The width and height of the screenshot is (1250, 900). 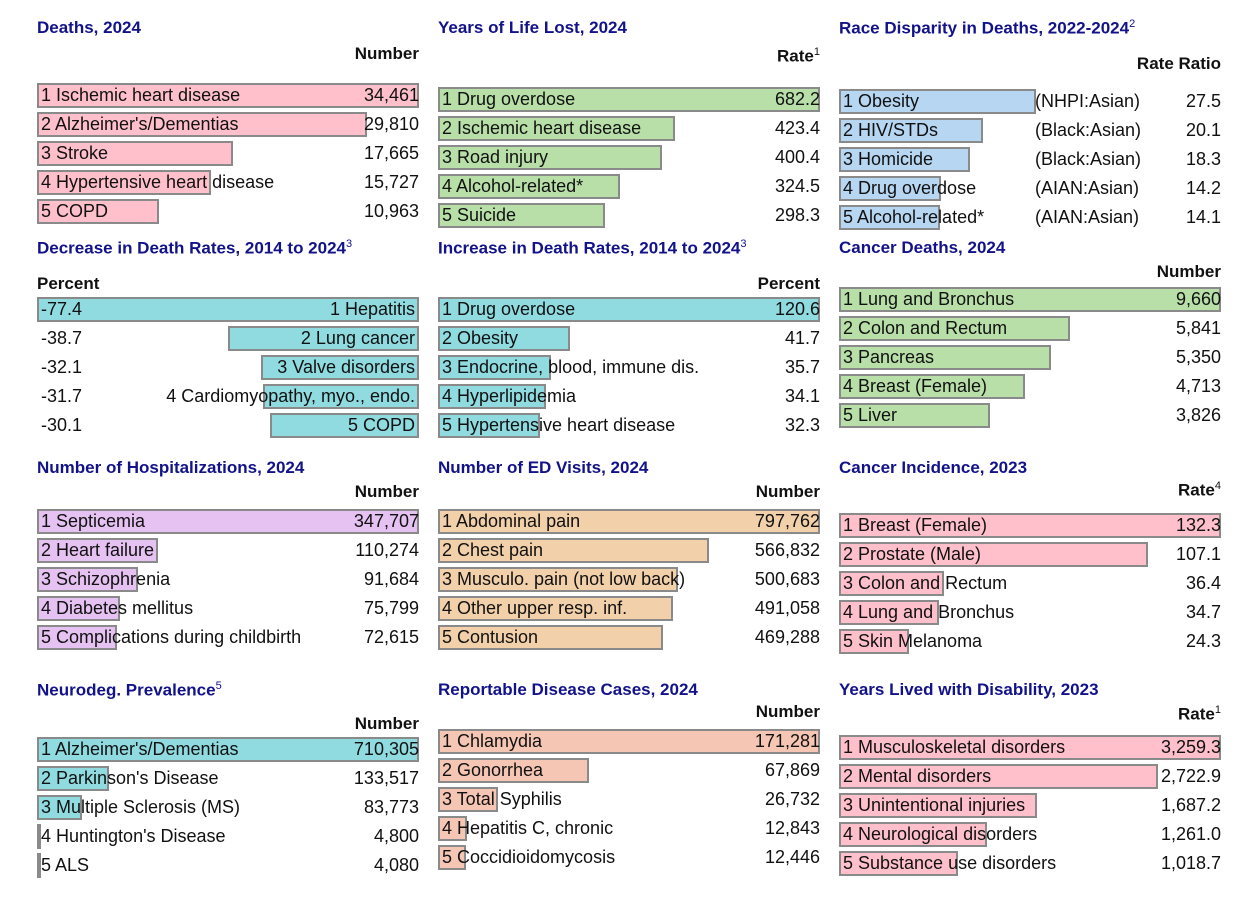 I want to click on bar-value: 3,259.3, so click(x=1190, y=747).